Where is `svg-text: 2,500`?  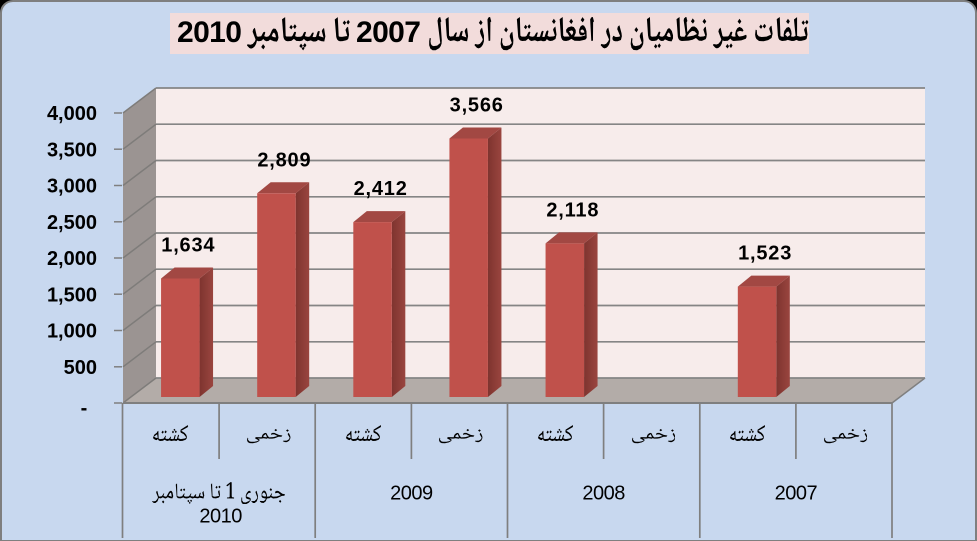 svg-text: 2,500 is located at coordinates (72, 223).